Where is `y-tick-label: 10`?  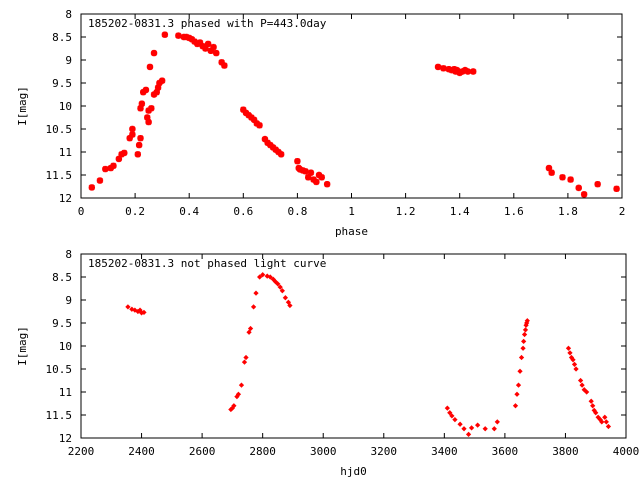
y-tick-label: 10 is located at coordinates (65, 106).